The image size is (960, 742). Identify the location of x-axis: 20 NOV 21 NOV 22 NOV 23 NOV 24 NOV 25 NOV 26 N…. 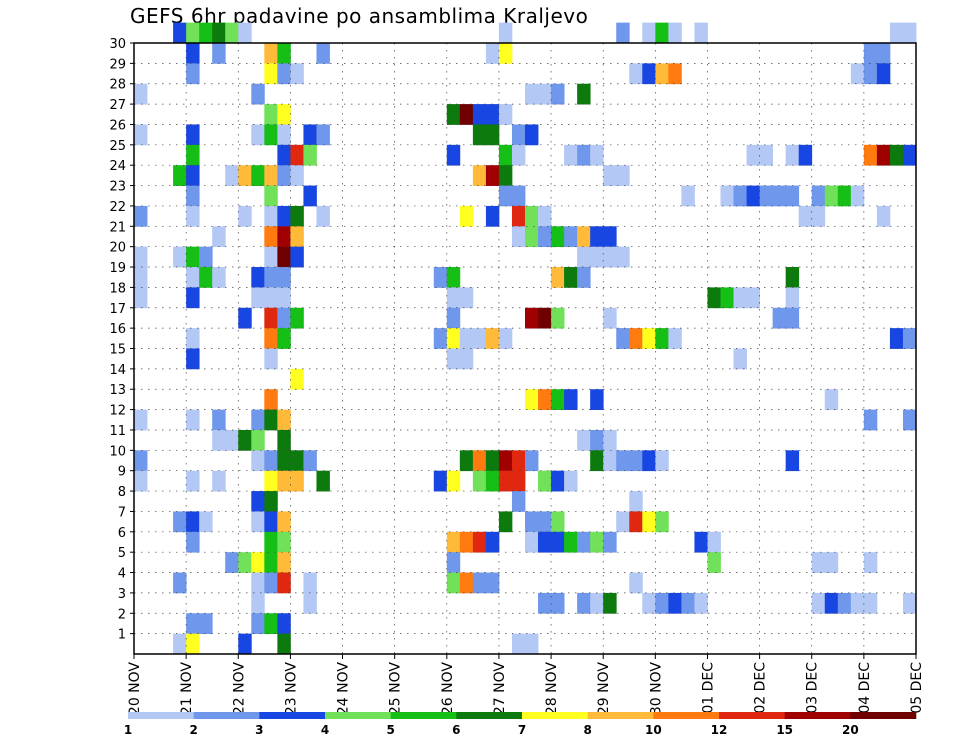
(526, 684).